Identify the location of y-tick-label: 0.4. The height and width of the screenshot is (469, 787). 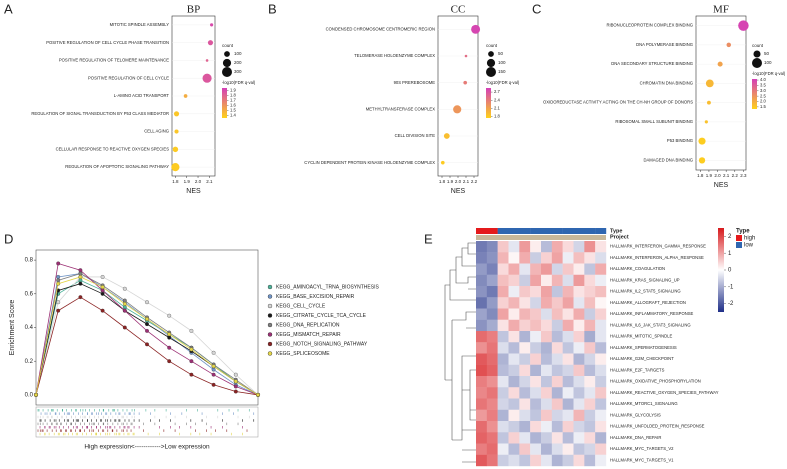
(29, 328).